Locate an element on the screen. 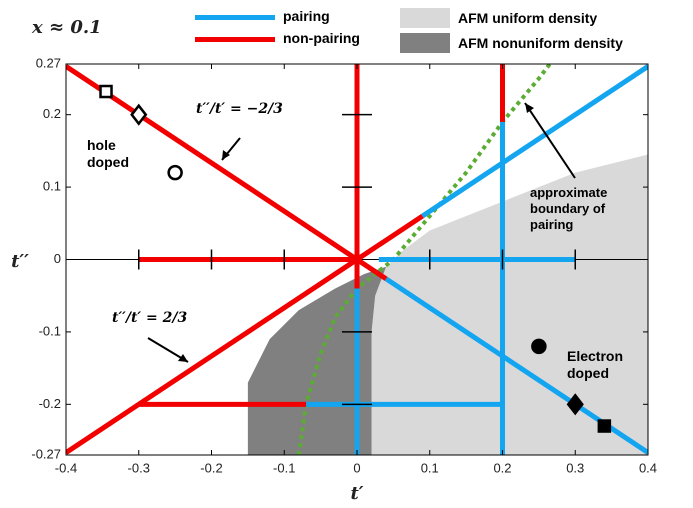  x-tick-label: -0.1 is located at coordinates (284, 467).